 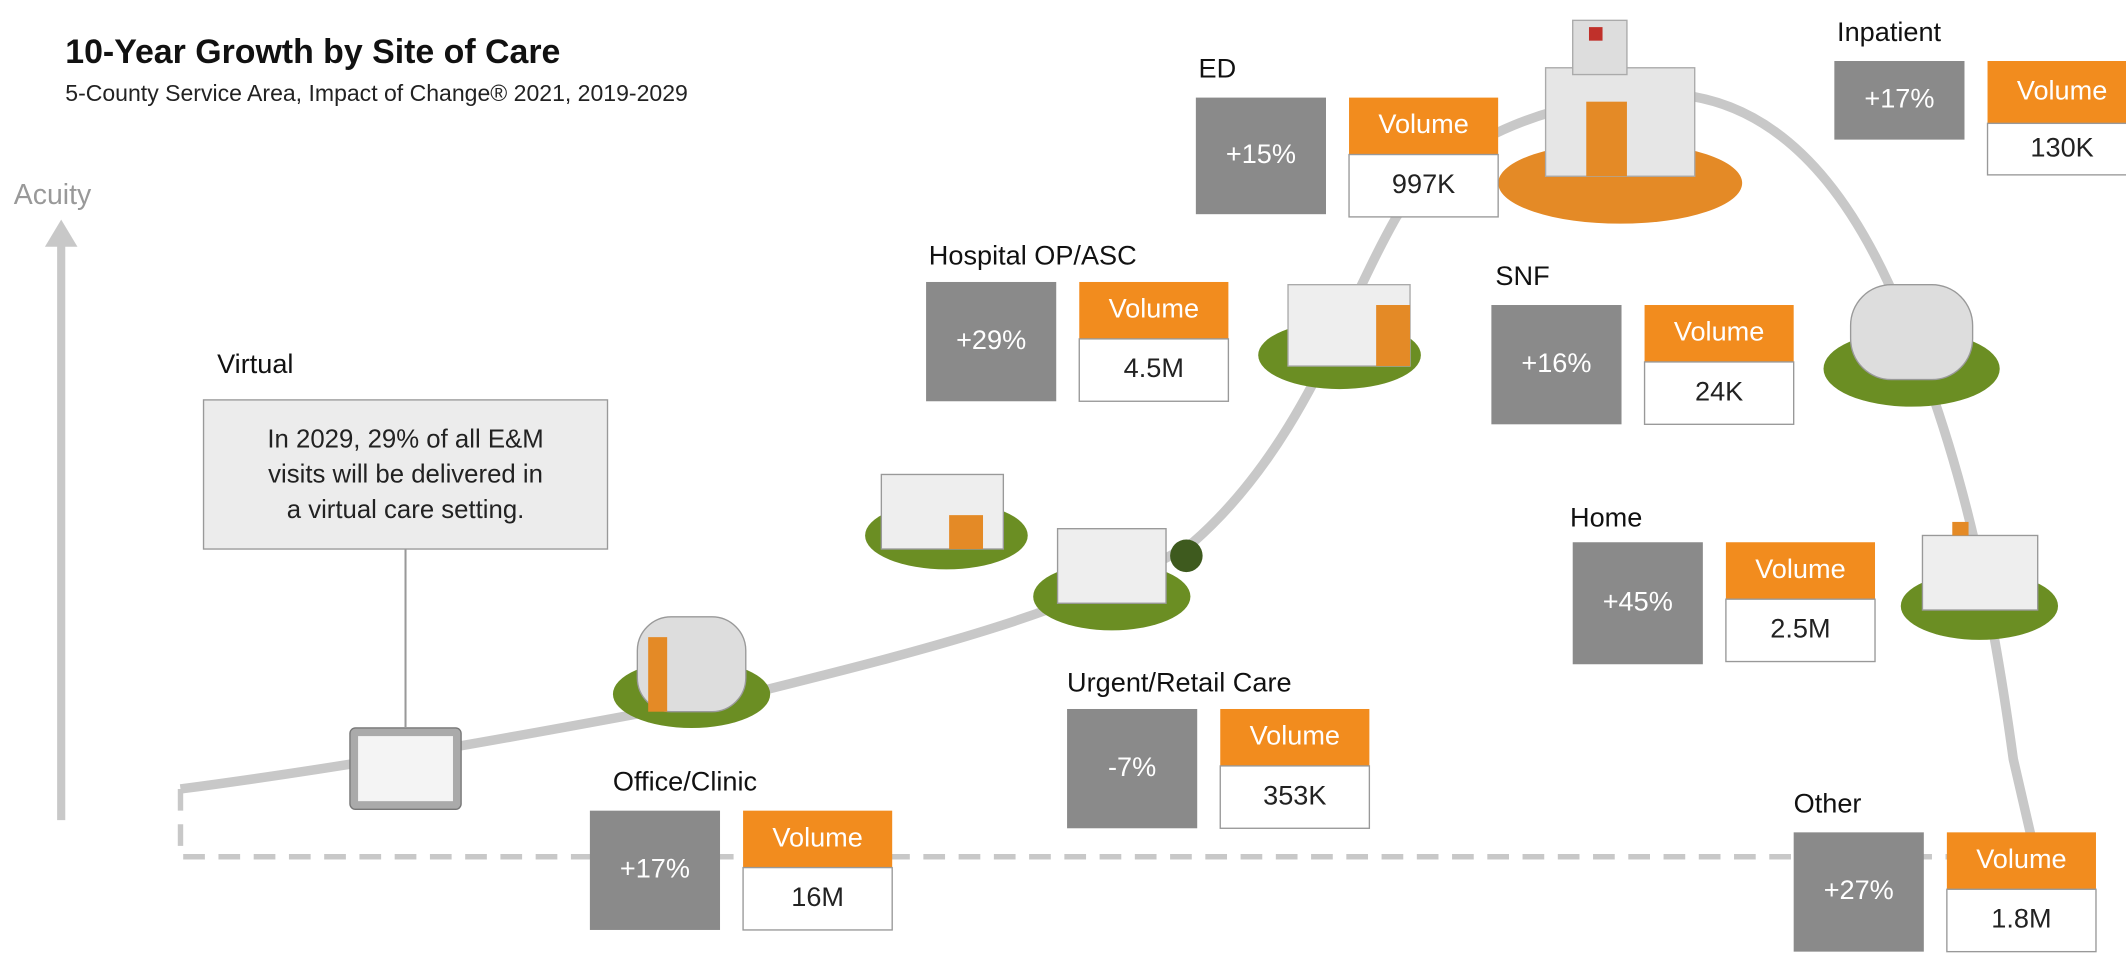 I want to click on virtual-note-box, so click(x=405, y=474).